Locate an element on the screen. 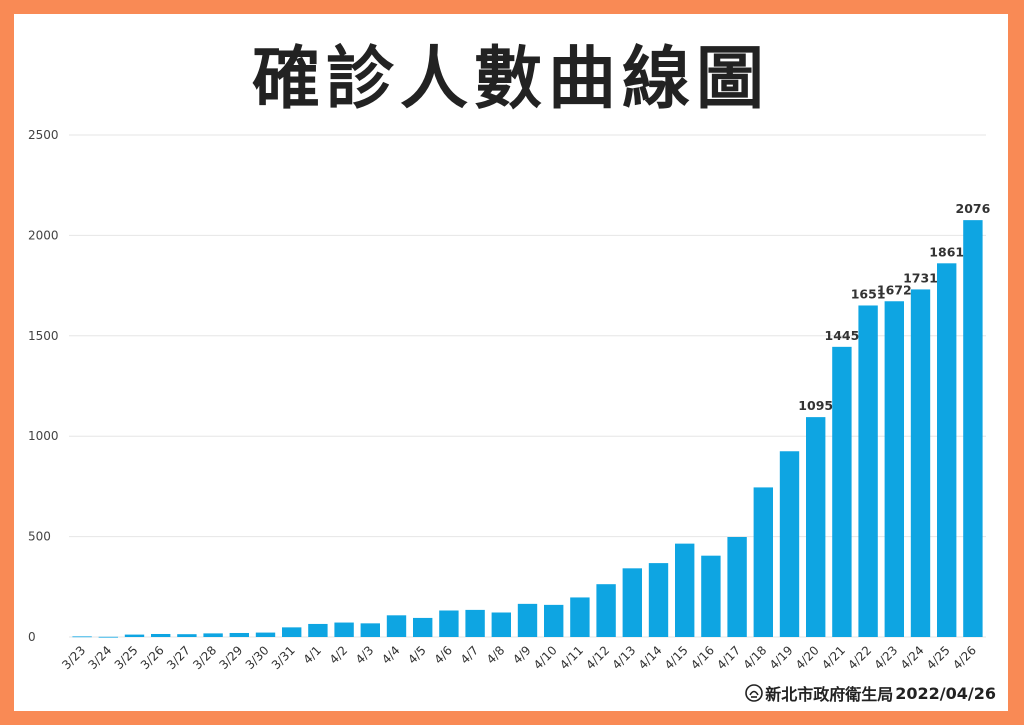  y-tick-label: 500 is located at coordinates (39, 537).